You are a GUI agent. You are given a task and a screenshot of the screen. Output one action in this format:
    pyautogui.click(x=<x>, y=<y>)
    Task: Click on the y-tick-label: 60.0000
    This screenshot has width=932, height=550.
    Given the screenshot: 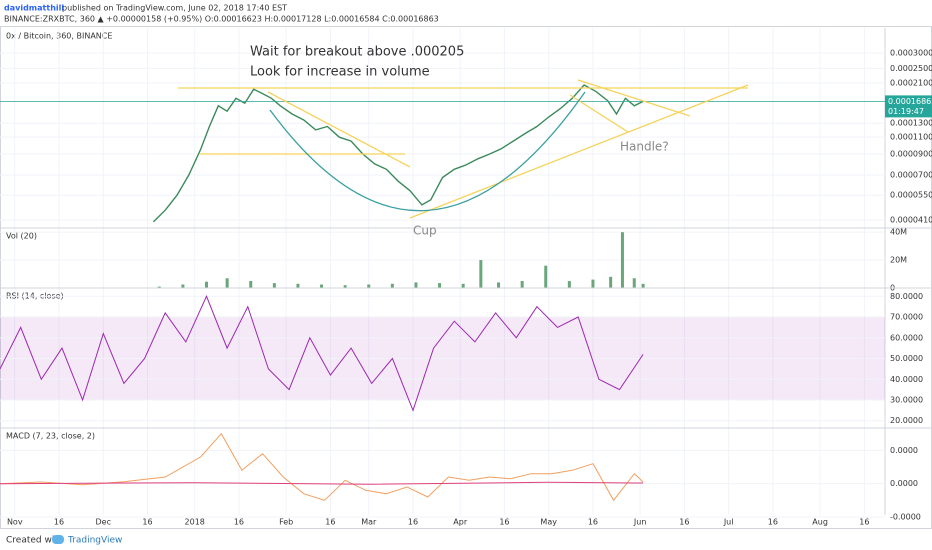 What is the action you would take?
    pyautogui.click(x=906, y=337)
    